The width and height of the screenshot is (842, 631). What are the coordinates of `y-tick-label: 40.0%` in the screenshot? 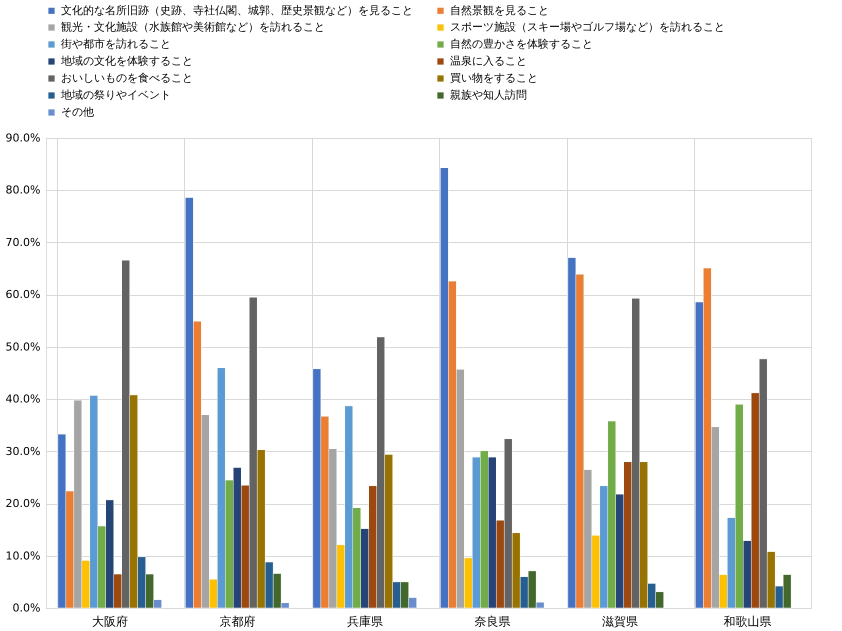 It's located at (23, 399).